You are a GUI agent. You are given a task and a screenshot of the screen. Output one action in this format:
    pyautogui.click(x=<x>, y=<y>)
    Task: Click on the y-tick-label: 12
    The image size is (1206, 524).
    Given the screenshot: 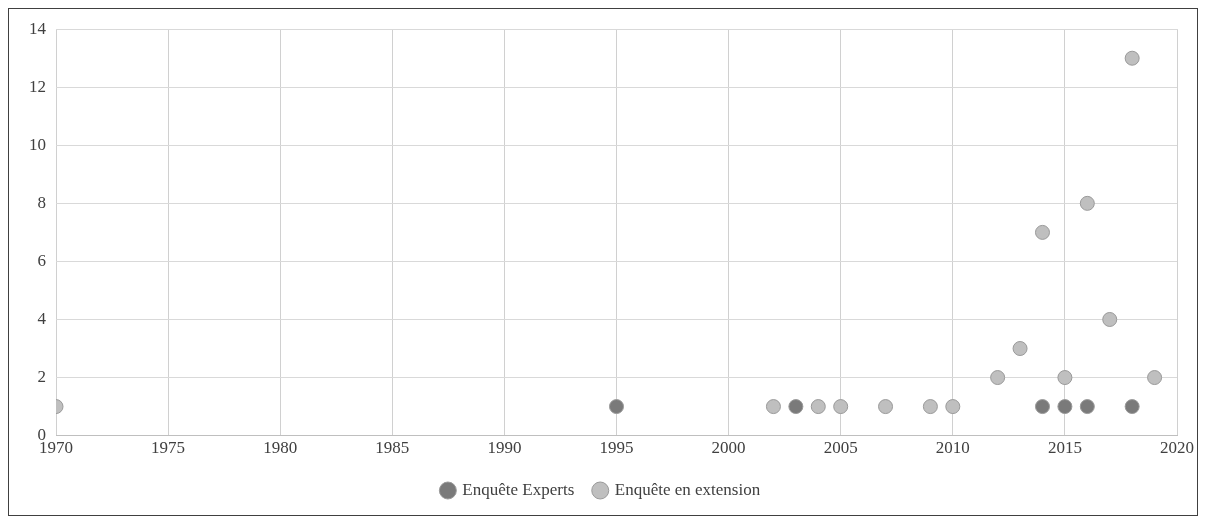 What is the action you would take?
    pyautogui.click(x=37, y=86)
    